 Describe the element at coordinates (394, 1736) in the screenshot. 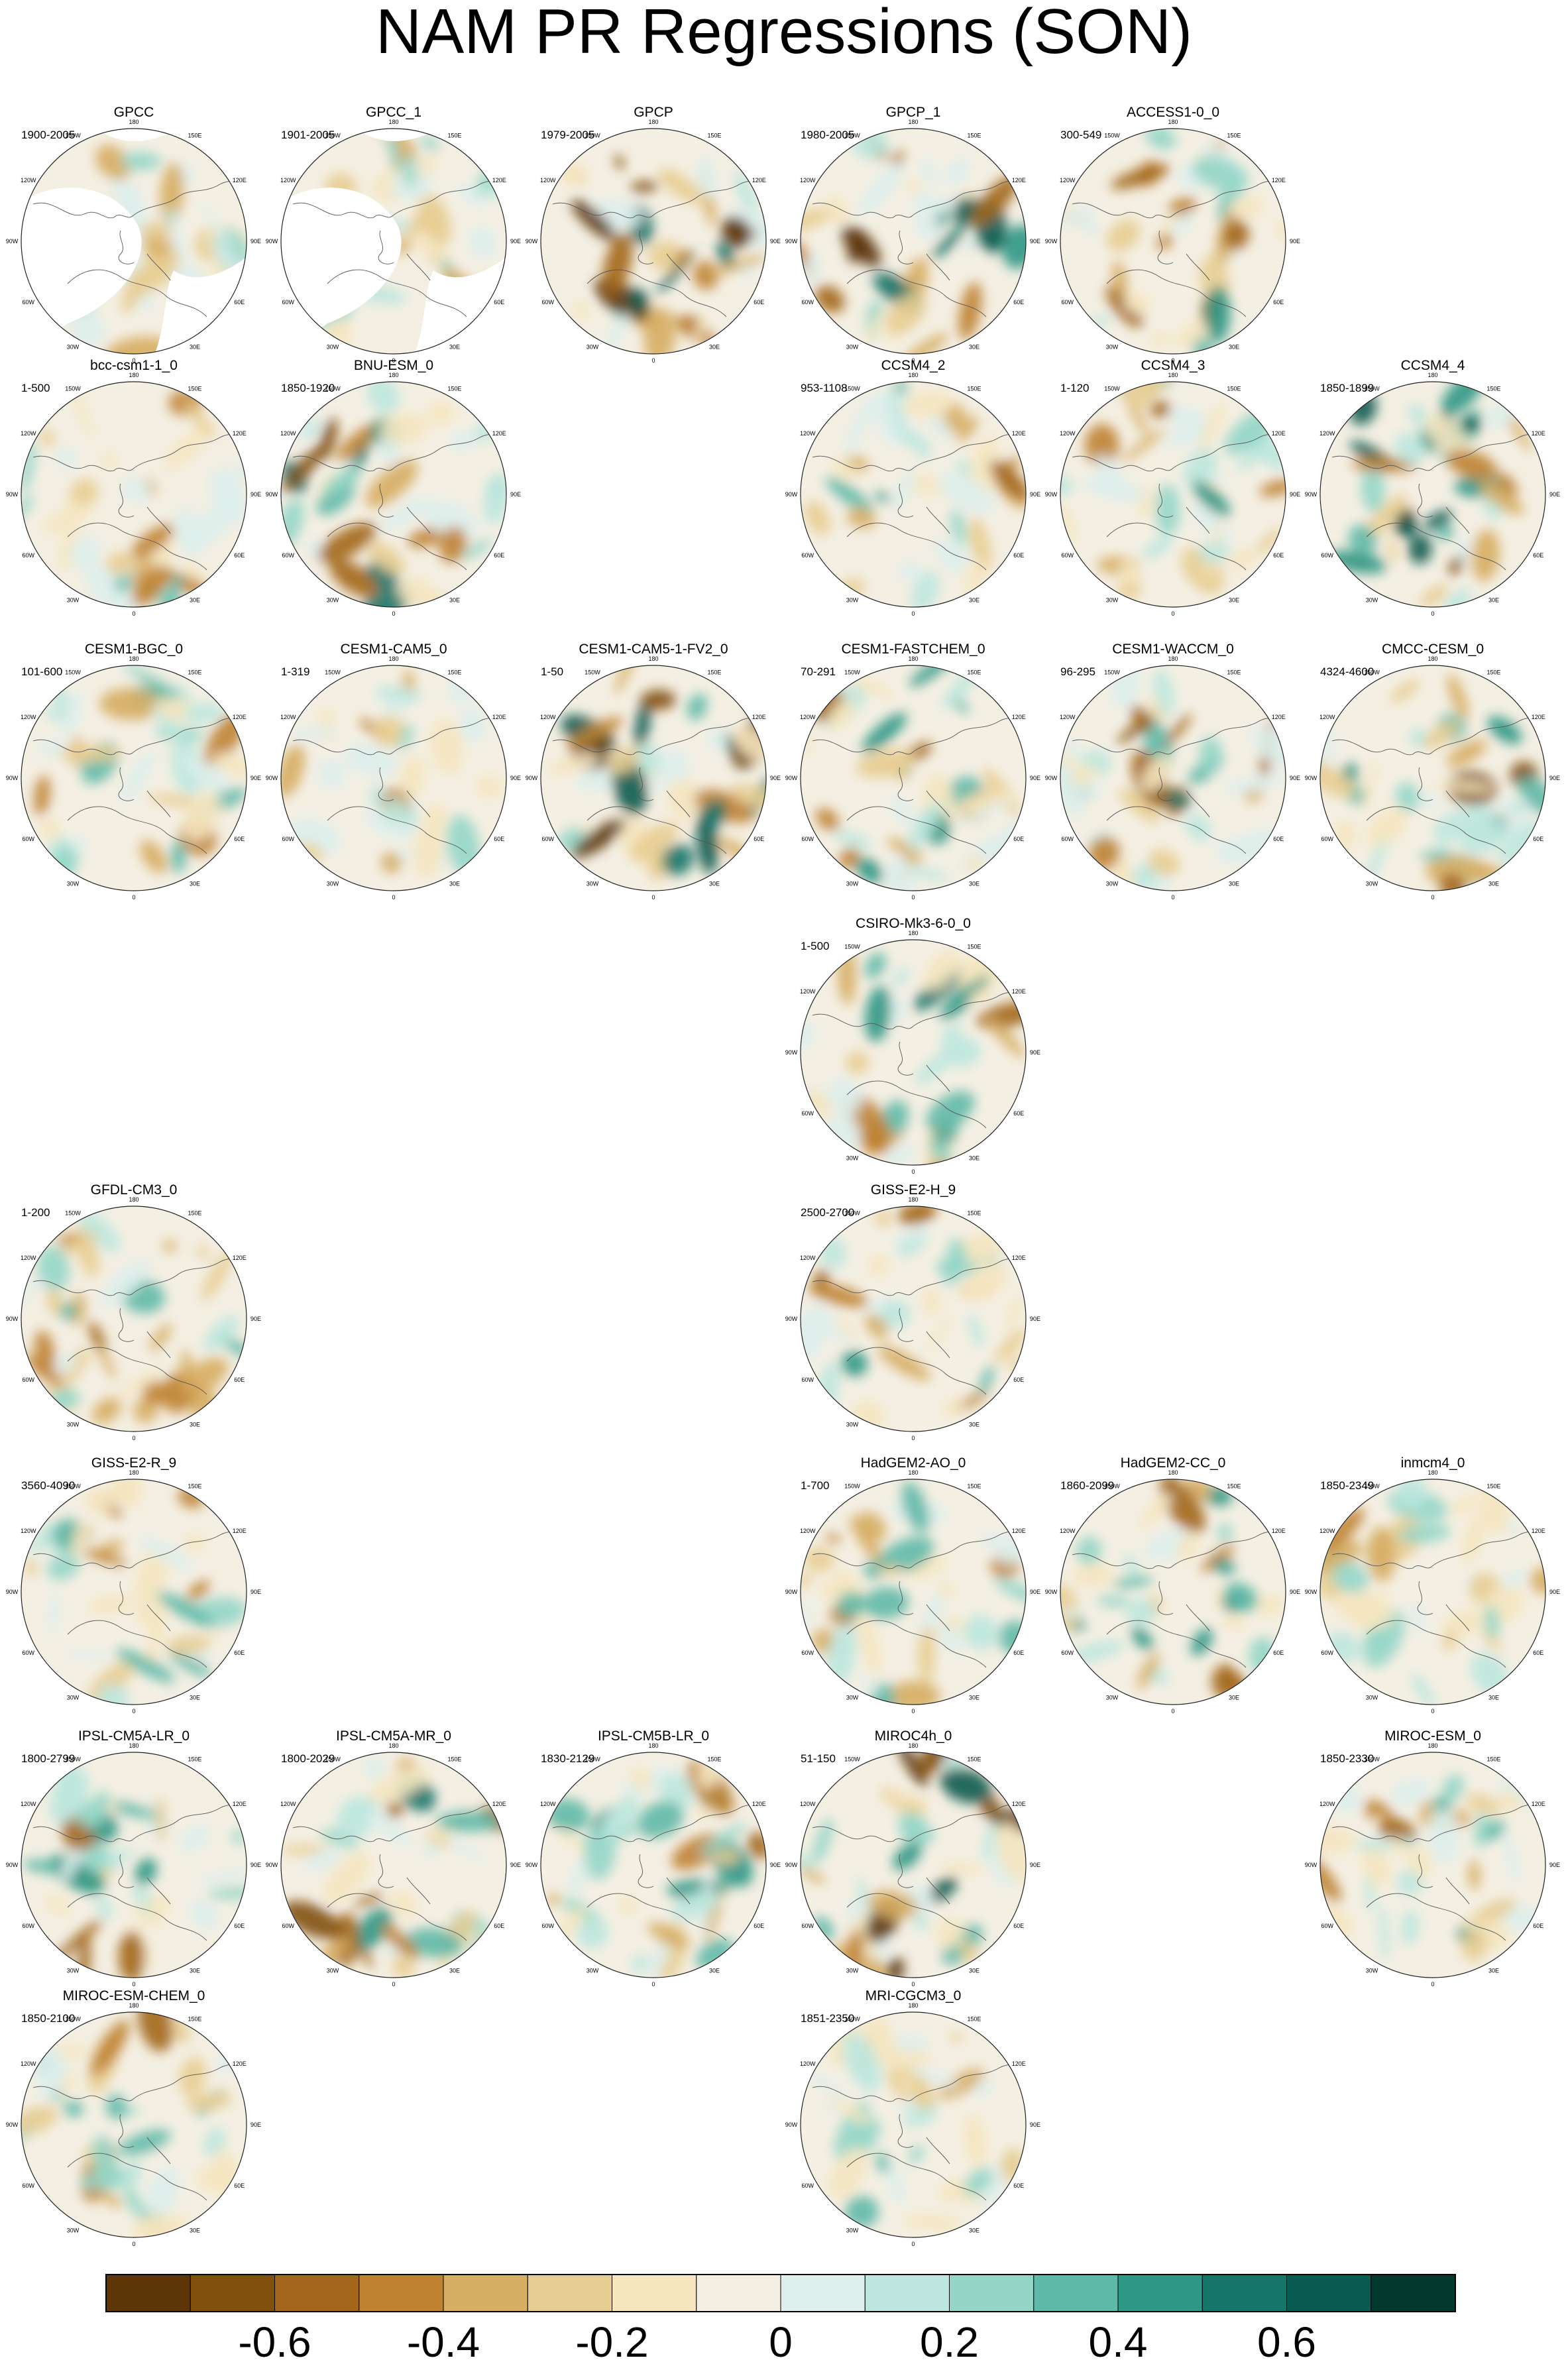

I see `panel-title: IPSL-CM5A-MR_0` at that location.